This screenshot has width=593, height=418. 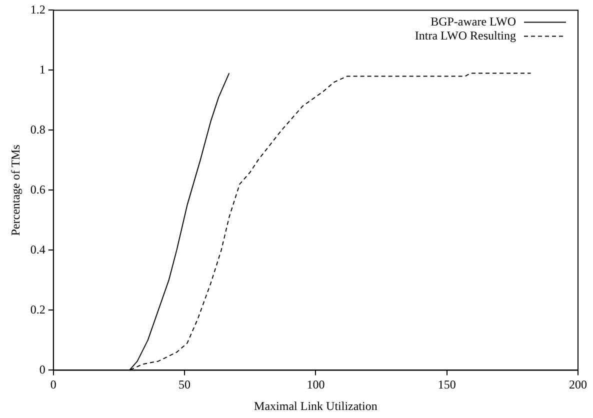 I want to click on y-tick-label: 1.2, so click(x=38, y=9).